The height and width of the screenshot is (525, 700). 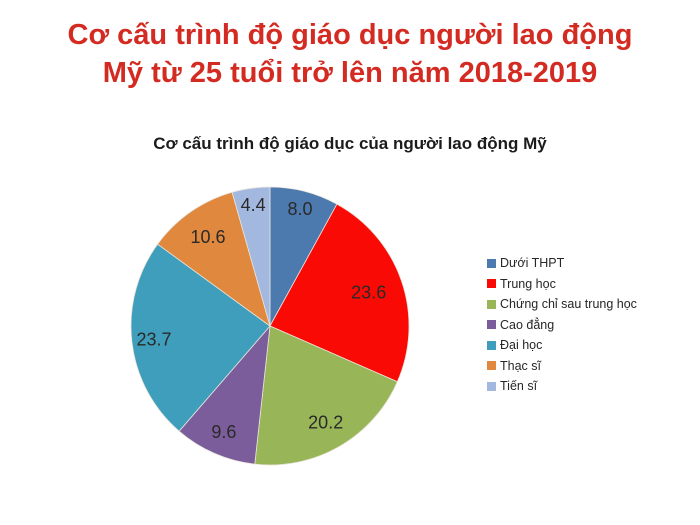 I want to click on pie-slice-label-0: 8.0, so click(x=299, y=209).